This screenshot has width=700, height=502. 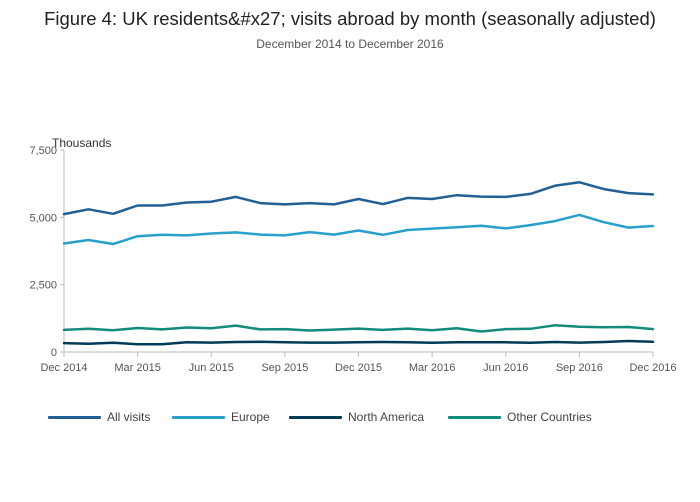 What do you see at coordinates (129, 417) in the screenshot?
I see `legend-label: All visits` at bounding box center [129, 417].